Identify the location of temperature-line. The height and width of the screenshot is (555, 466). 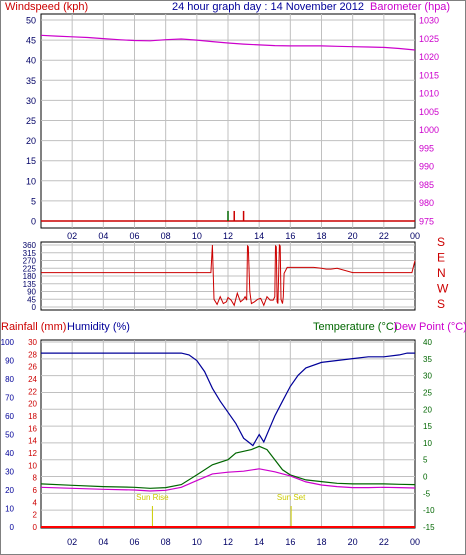
(228, 467).